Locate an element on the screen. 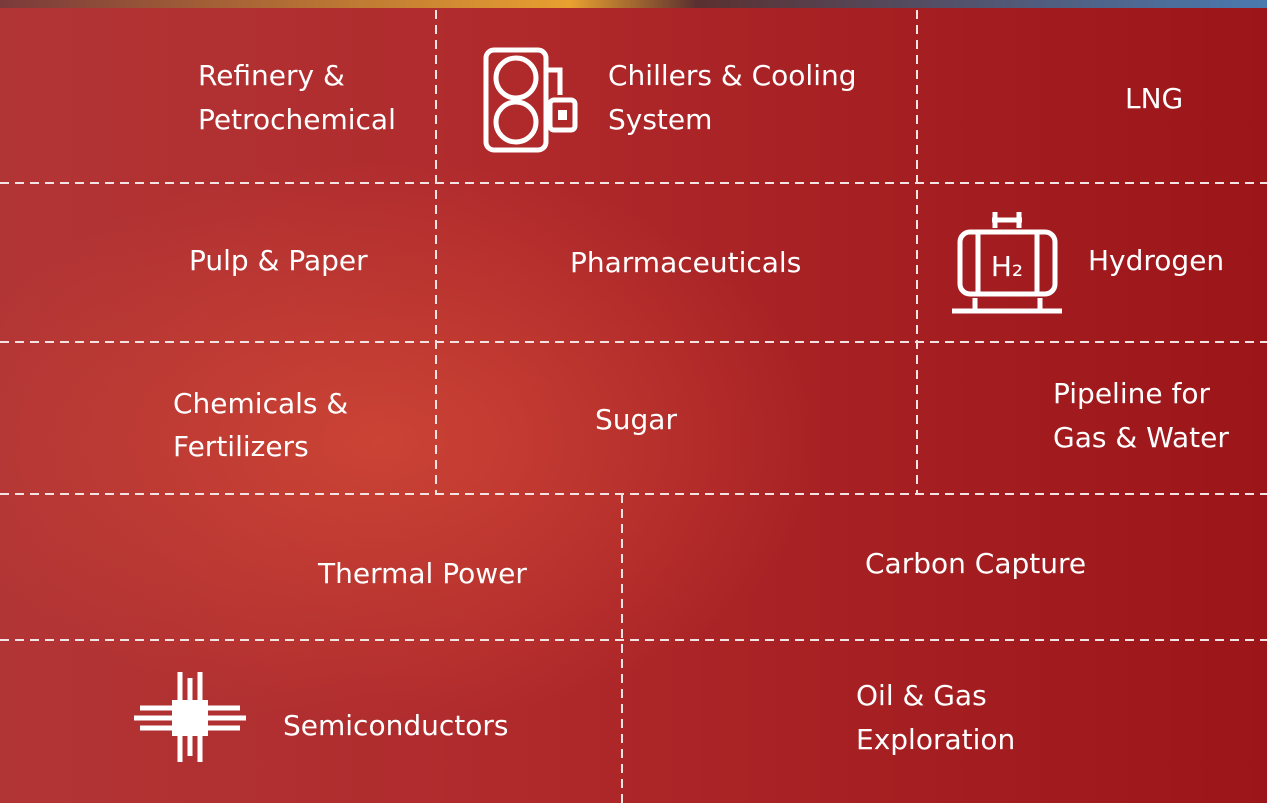 This screenshot has height=803, width=1267. industry-label: Thermal Power is located at coordinates (422, 573).